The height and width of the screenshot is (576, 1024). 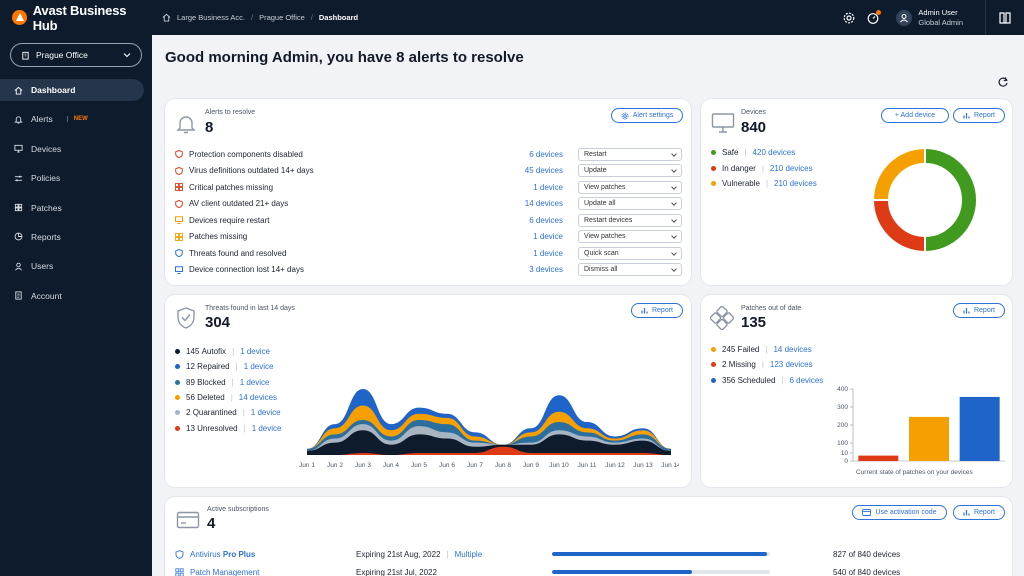 What do you see at coordinates (428, 237) in the screenshot?
I see `alert-row: Patches missing 1 device View patches` at bounding box center [428, 237].